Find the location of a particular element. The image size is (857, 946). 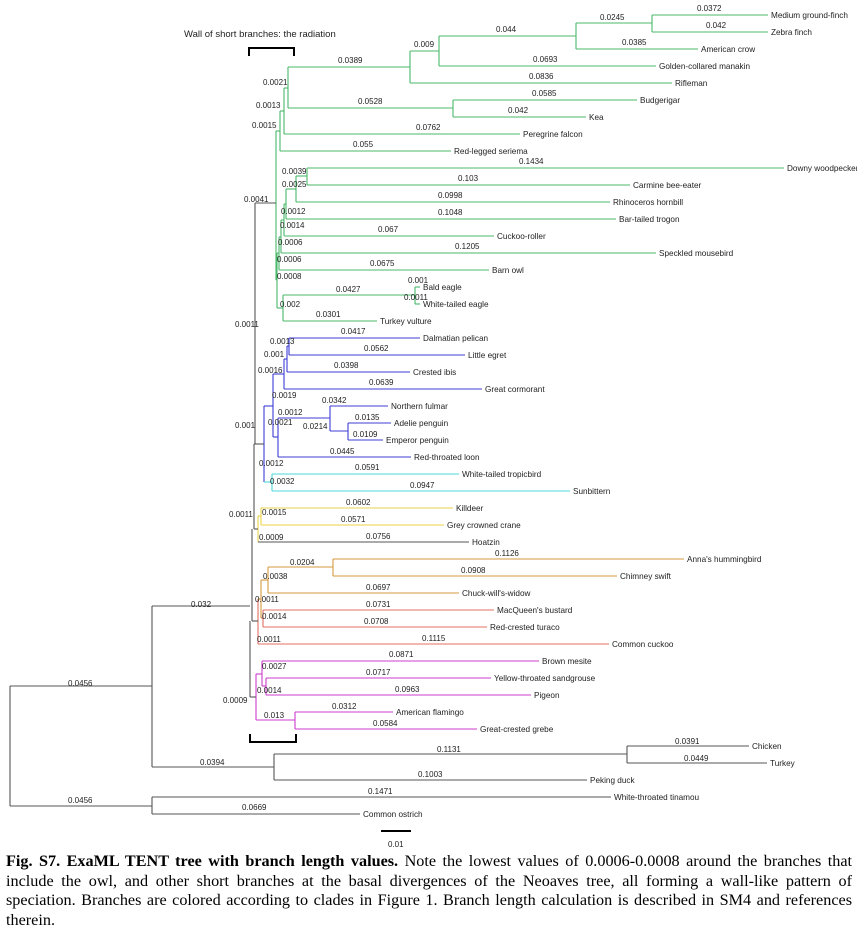

branch-length-label: 0.0214 is located at coordinates (315, 426).